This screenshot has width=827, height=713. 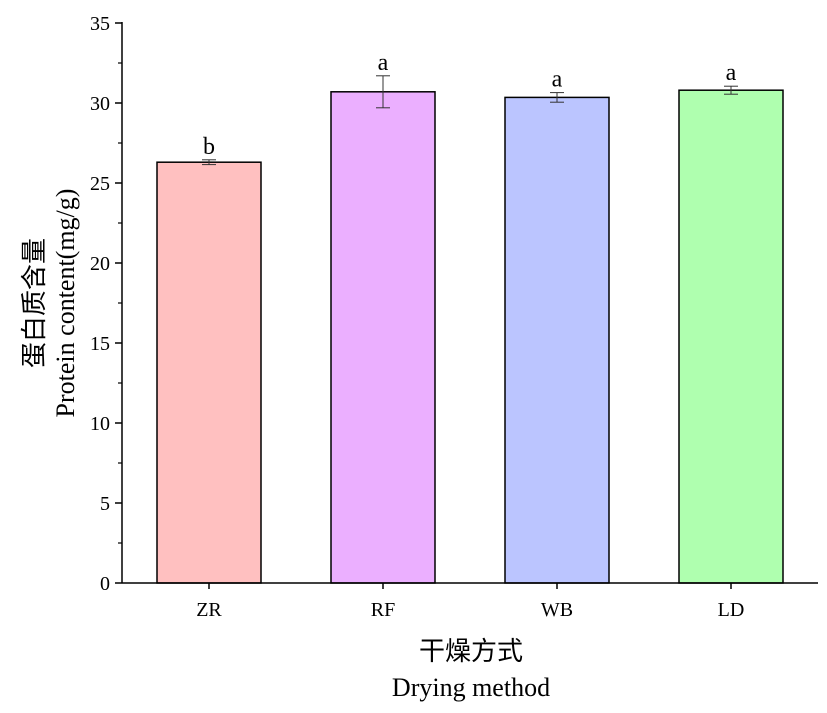 I want to click on significance-label-RF: a, so click(x=383, y=63).